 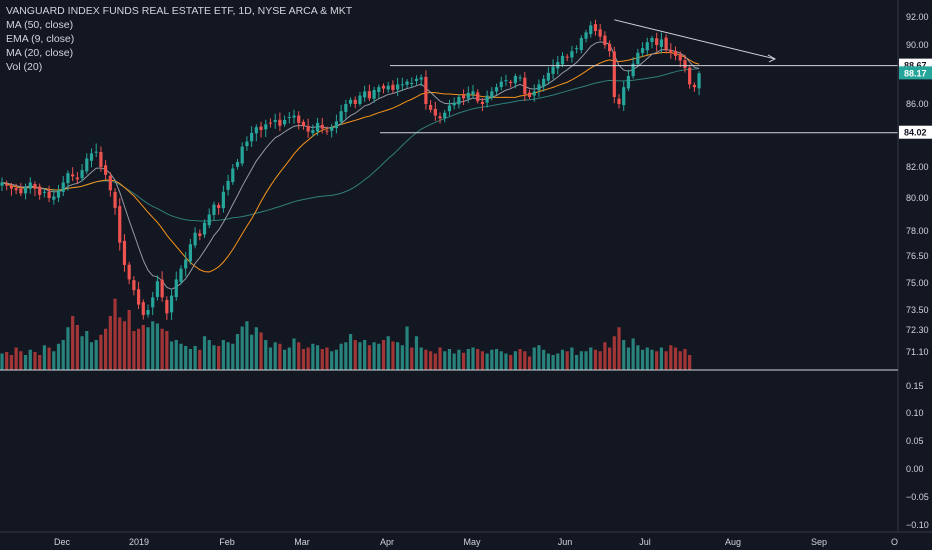 I want to click on time-tick-label: Feb, so click(x=227, y=542).